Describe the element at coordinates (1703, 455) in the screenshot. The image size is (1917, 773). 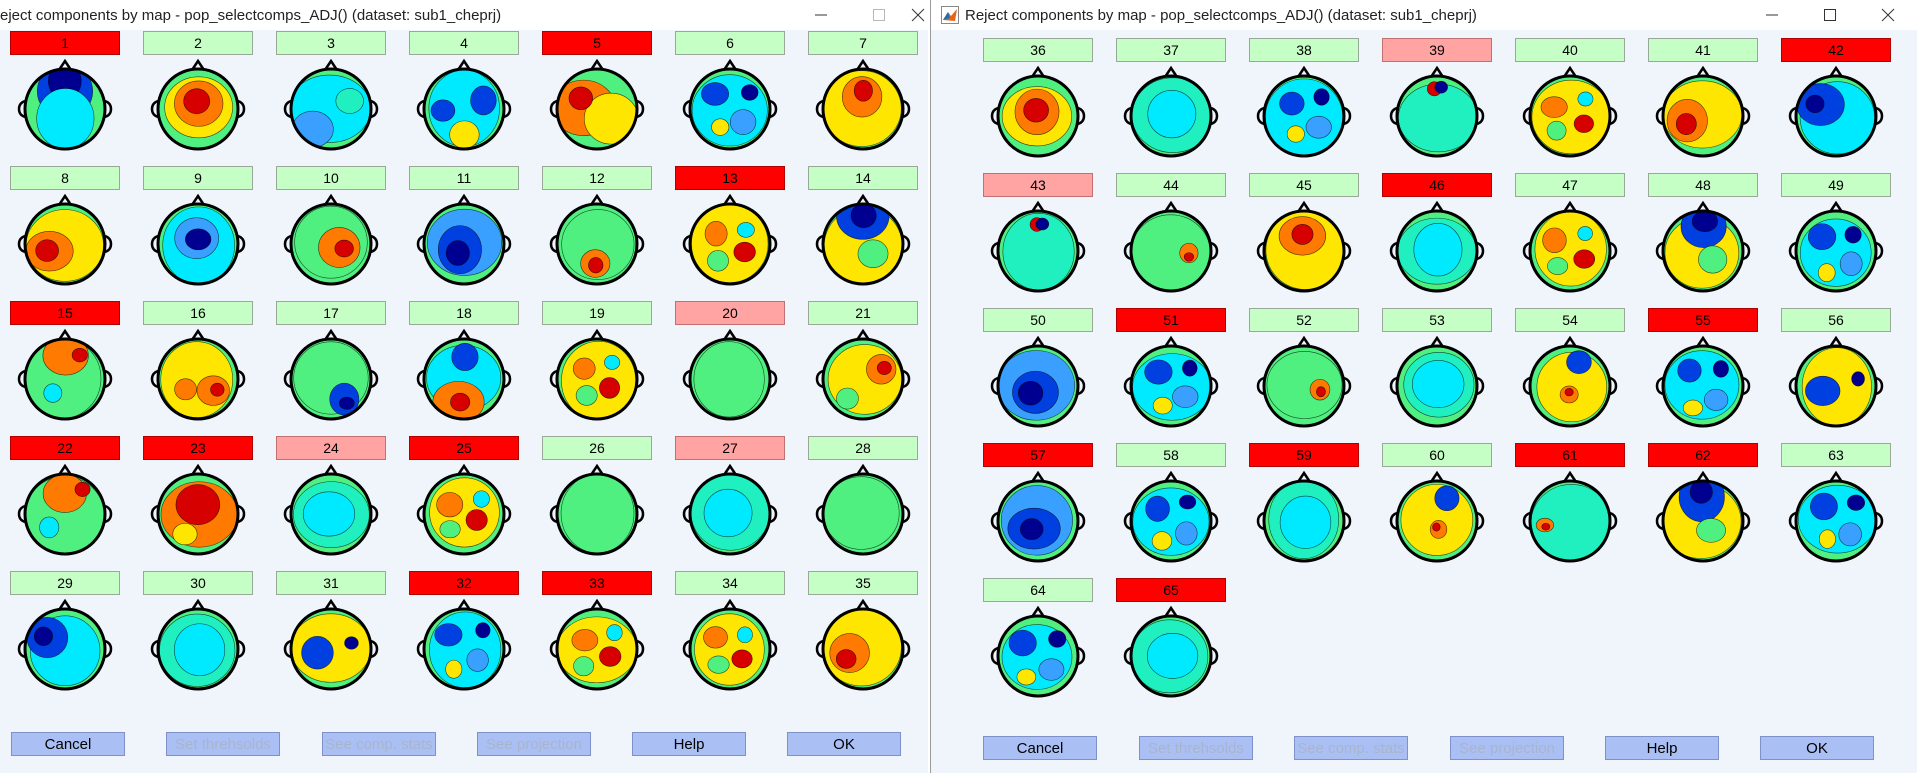
I see `component-status-button: 62` at that location.